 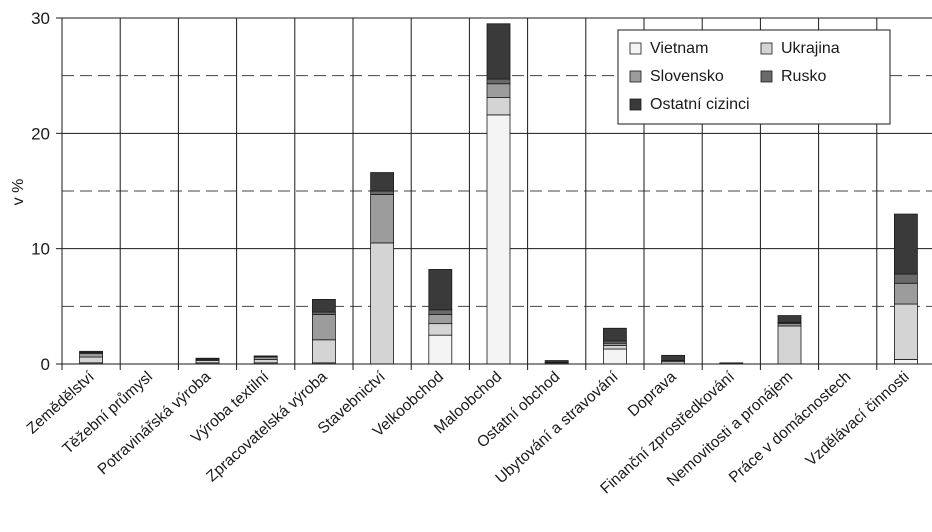 What do you see at coordinates (18, 192) in the screenshot?
I see `y-axis-title: v %` at bounding box center [18, 192].